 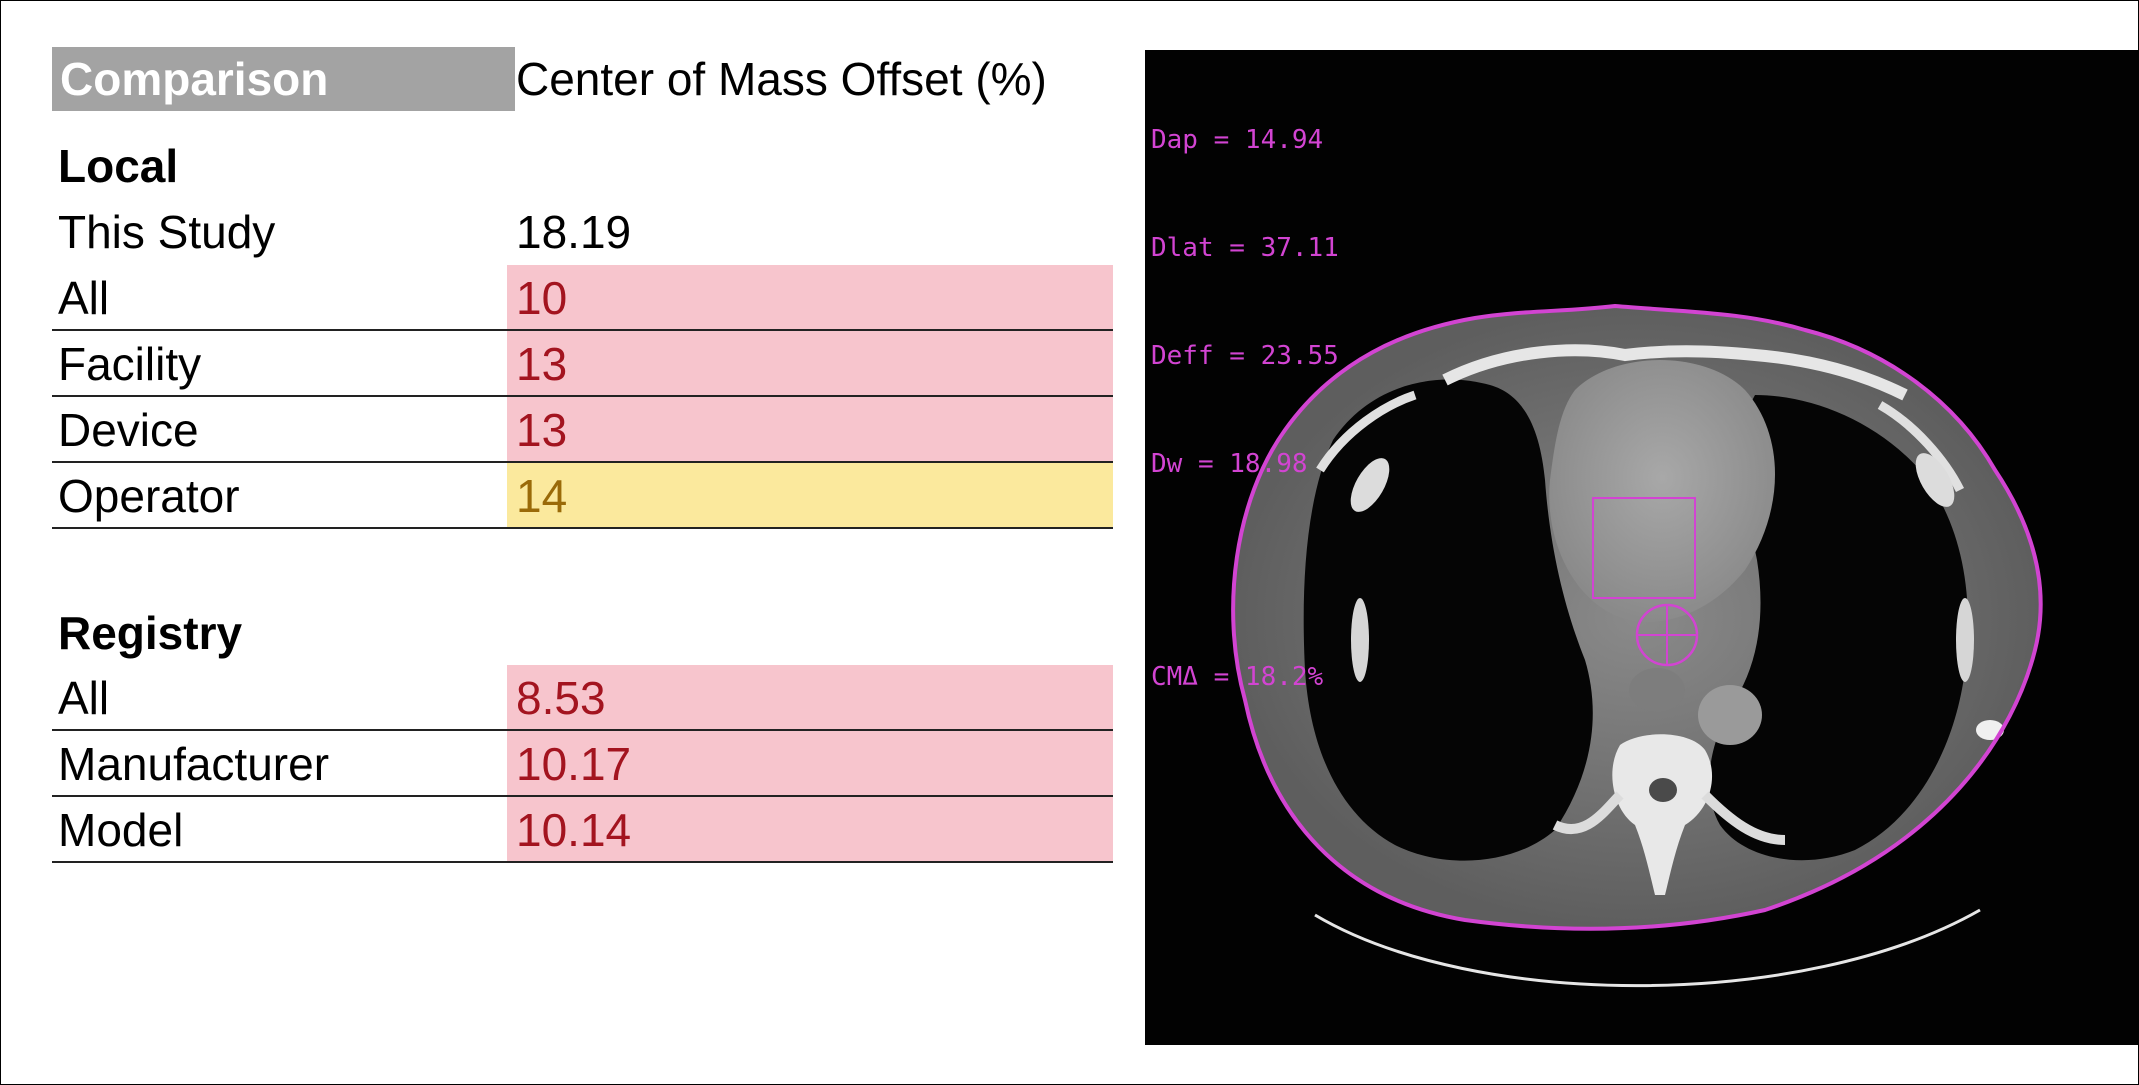 I want to click on readout-dap: Dap = 14.94, so click(x=1237, y=140).